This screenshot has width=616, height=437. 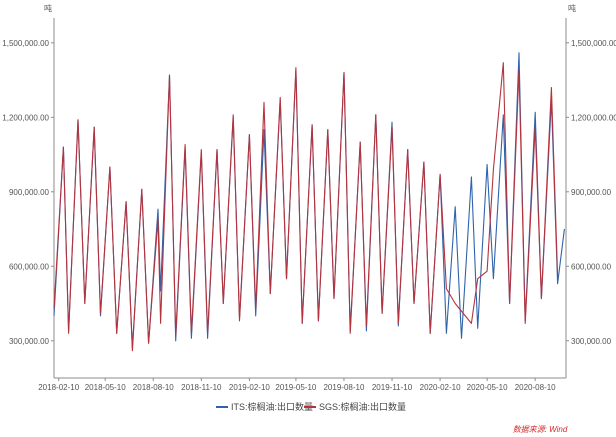 I want to click on legend-label-its: ITS:棕榈油:出口数量, so click(x=272, y=406).